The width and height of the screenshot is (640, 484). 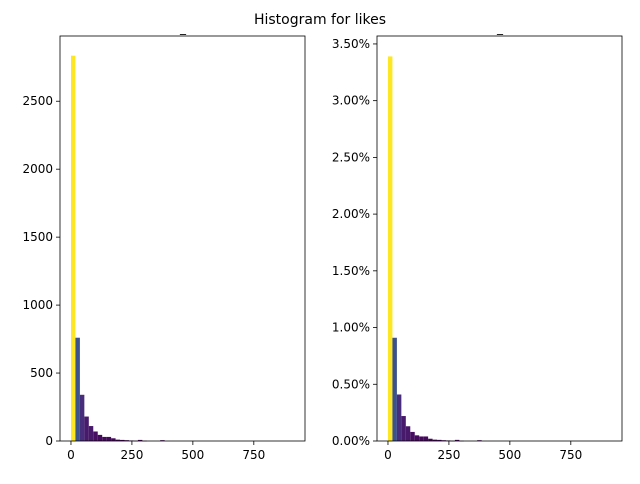 I want to click on right-x-tick-label-1: 250, so click(x=448, y=455).